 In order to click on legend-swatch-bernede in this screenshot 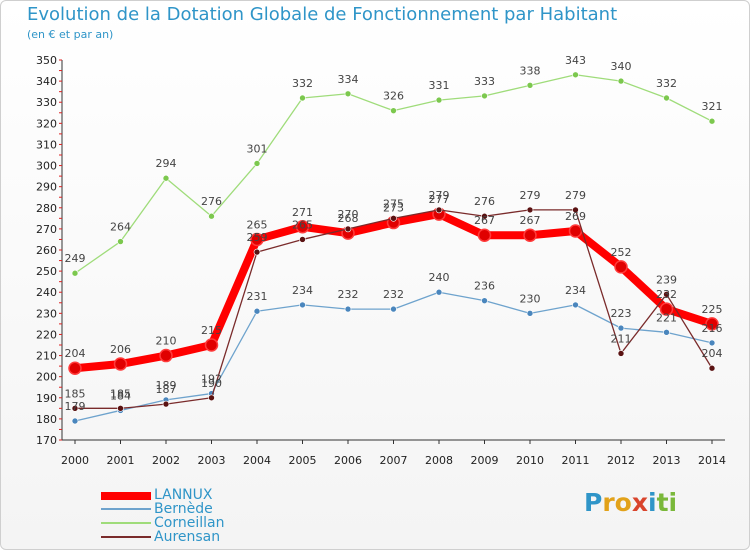, I will do `click(126, 509)`.